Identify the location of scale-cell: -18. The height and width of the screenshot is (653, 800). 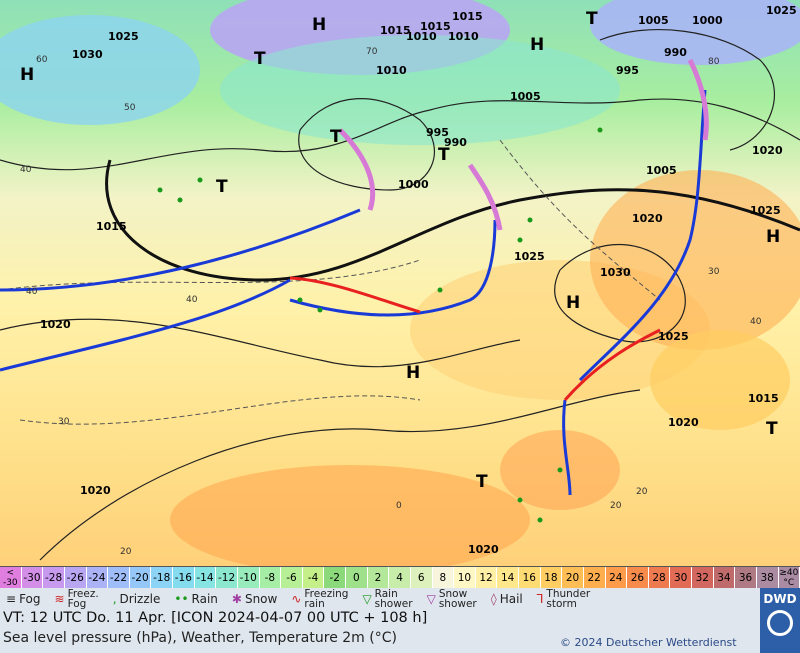
(162, 578).